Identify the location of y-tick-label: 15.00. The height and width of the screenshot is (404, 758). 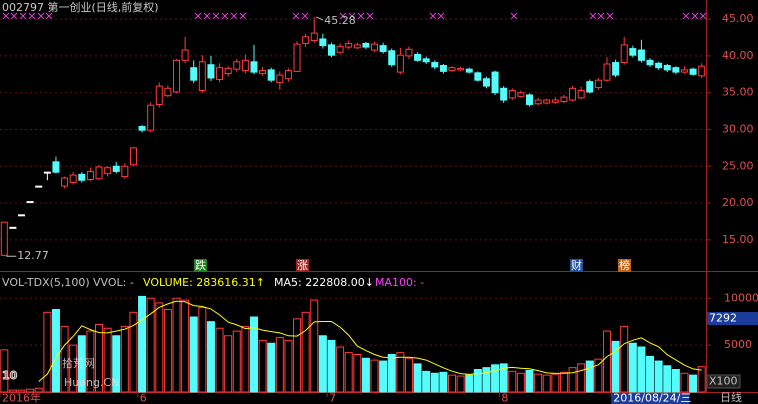
(738, 239).